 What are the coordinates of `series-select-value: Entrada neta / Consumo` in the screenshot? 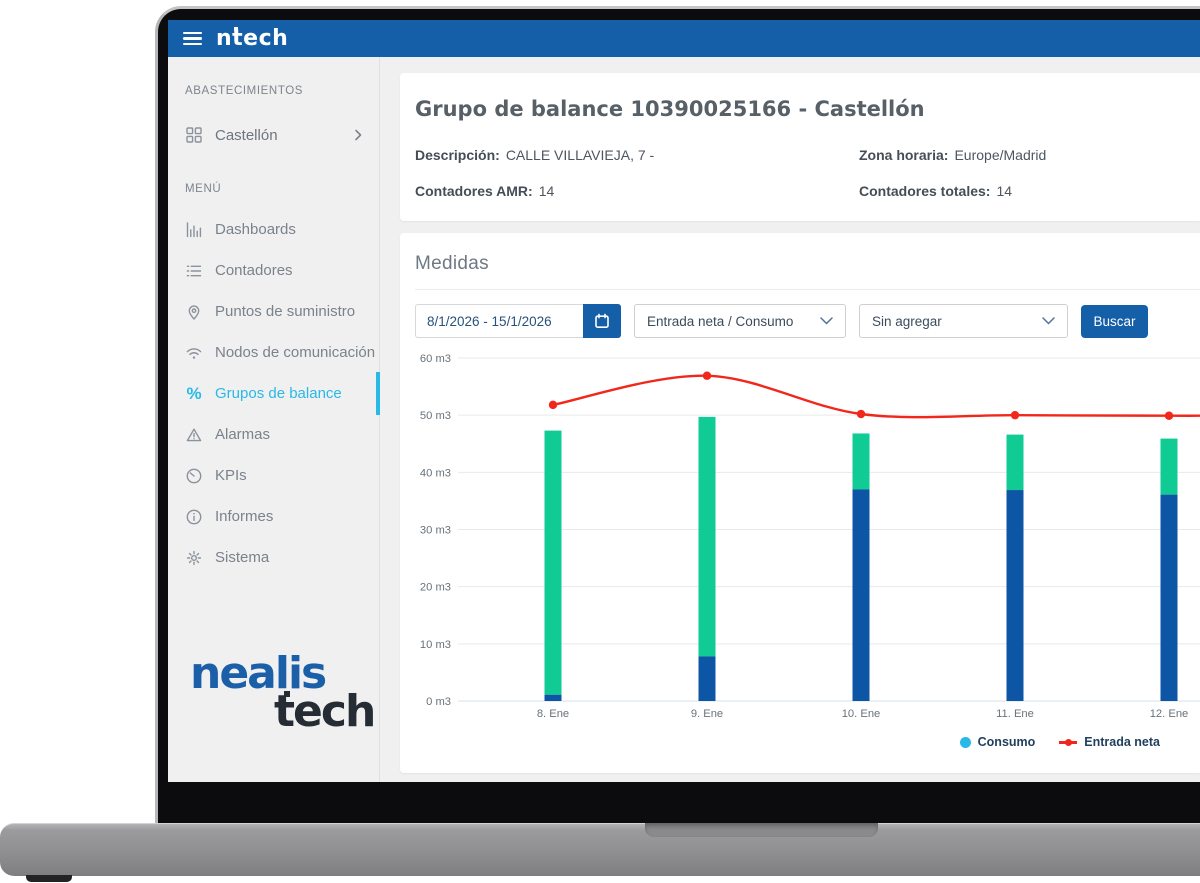 It's located at (720, 321).